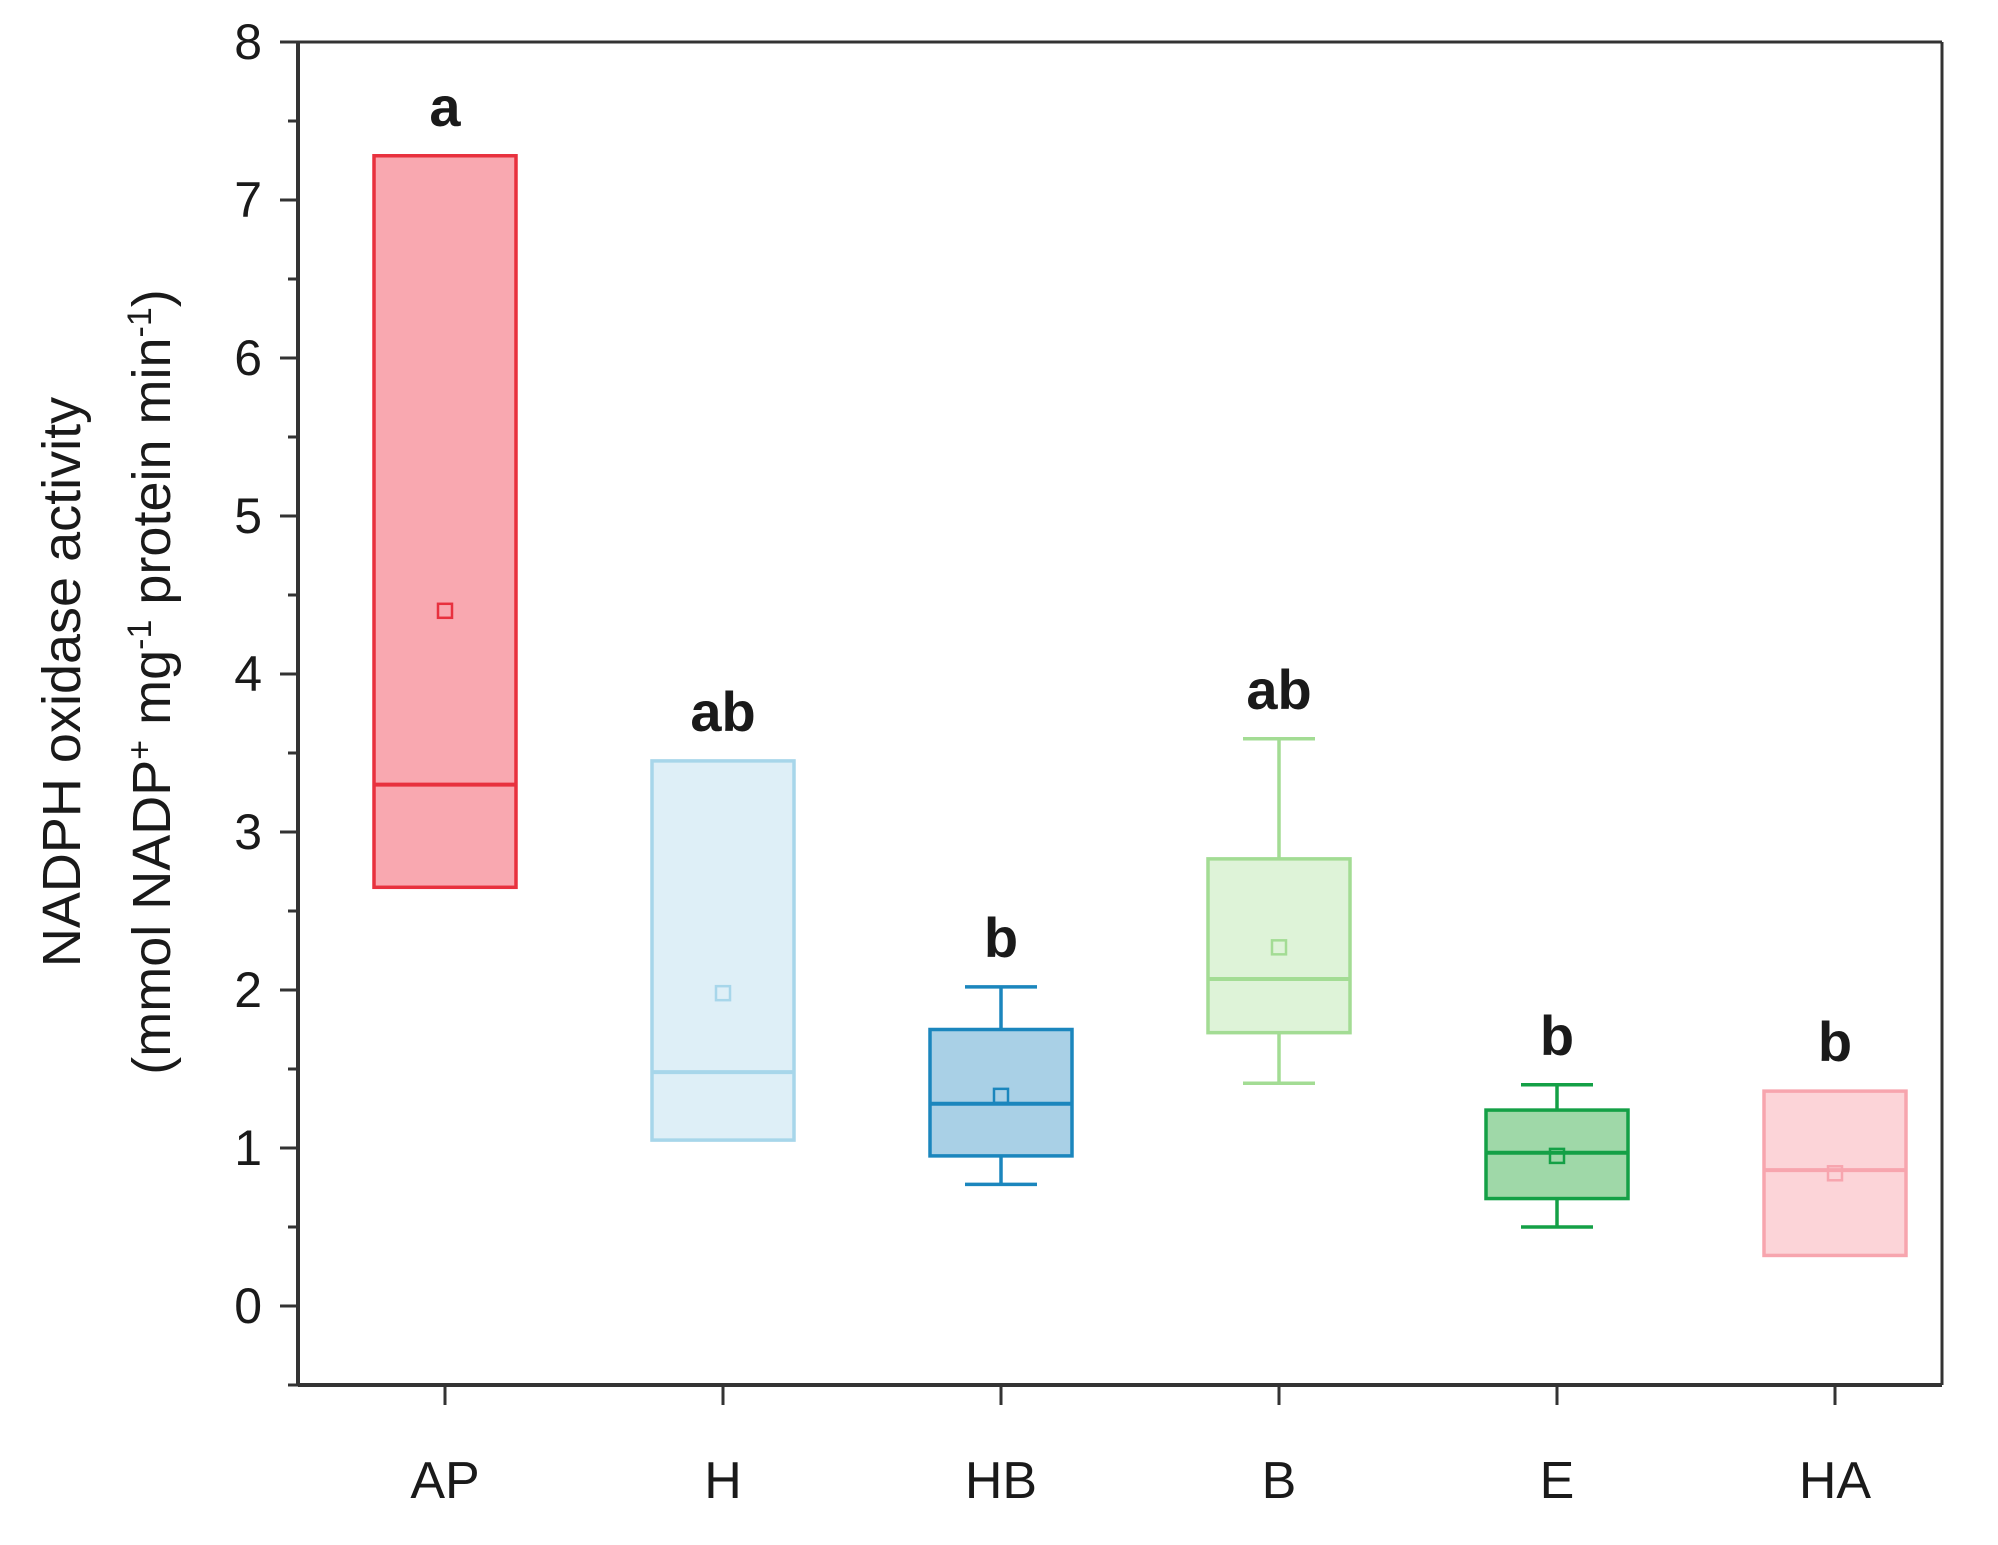 The height and width of the screenshot is (1545, 1998). I want to click on x-tick-label: H, so click(723, 1481).